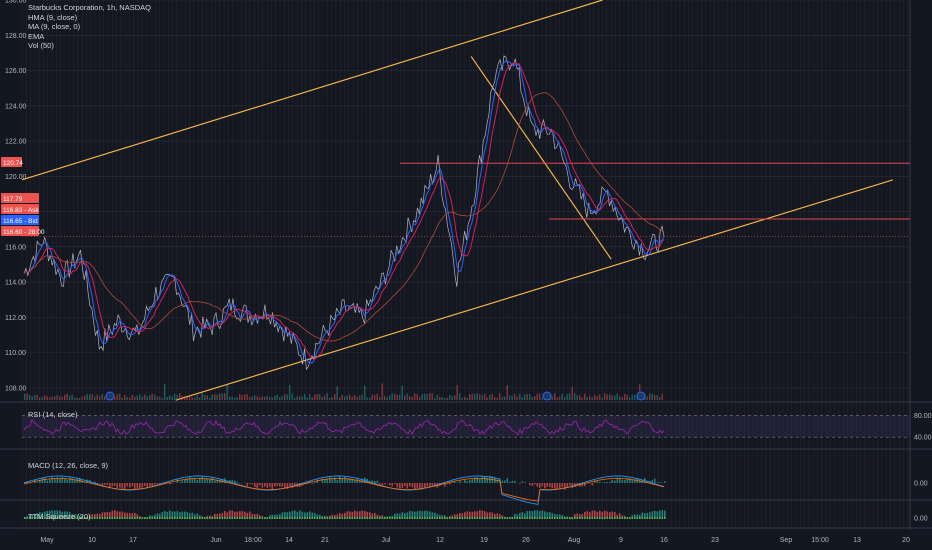  What do you see at coordinates (53, 414) in the screenshot?
I see `rsi-pane-title: RSI (14, close)` at bounding box center [53, 414].